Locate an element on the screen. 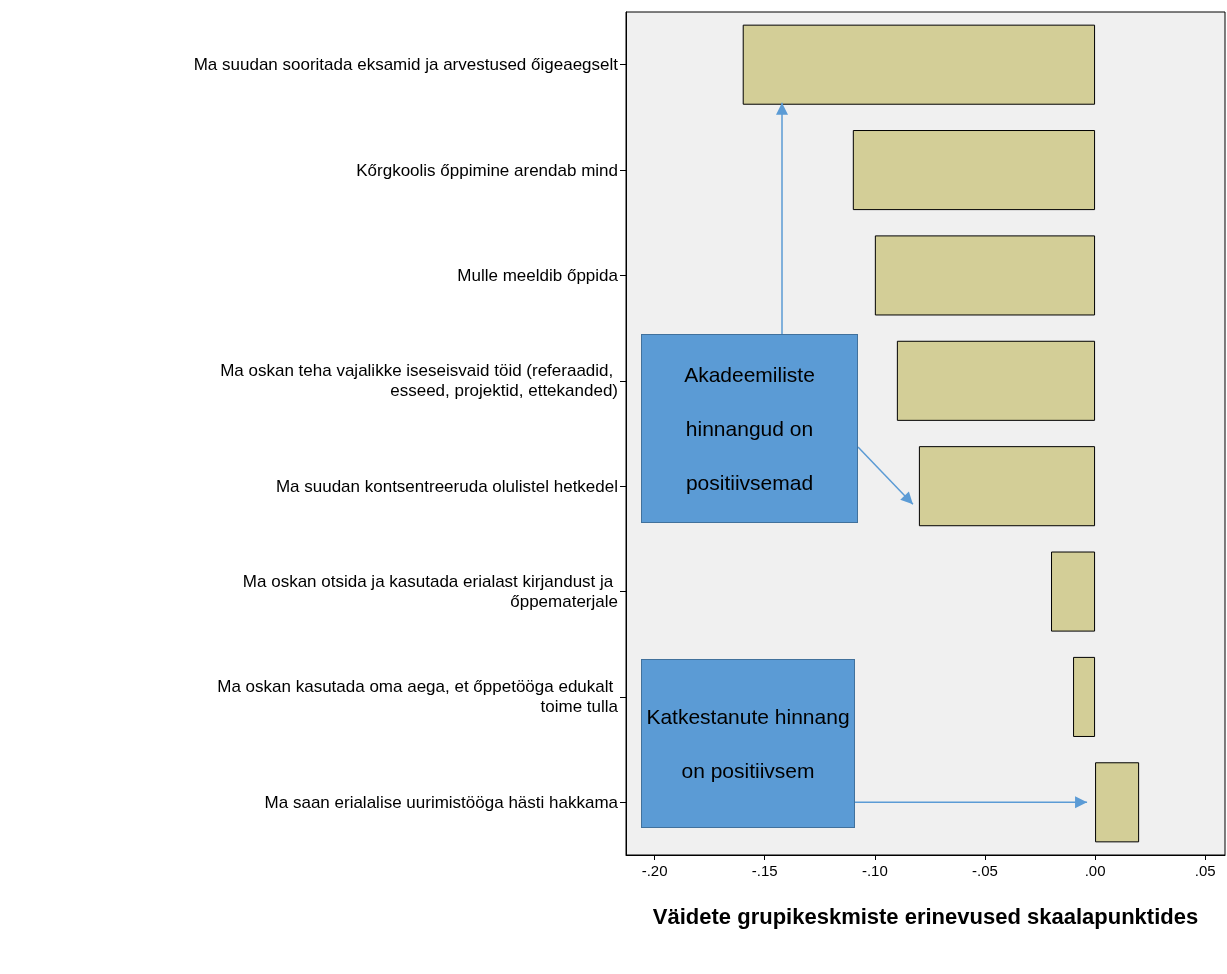  x-tick-label: -.05 is located at coordinates (985, 870).